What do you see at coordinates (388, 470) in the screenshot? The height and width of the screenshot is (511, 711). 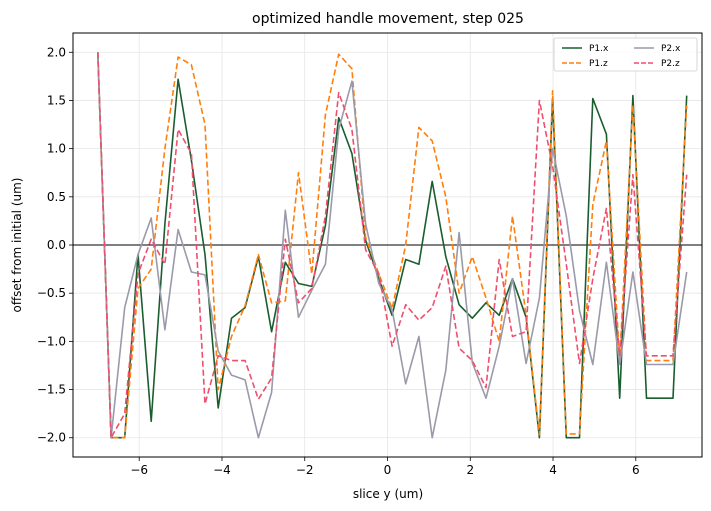 I see `x-tick-label: 0` at bounding box center [388, 470].